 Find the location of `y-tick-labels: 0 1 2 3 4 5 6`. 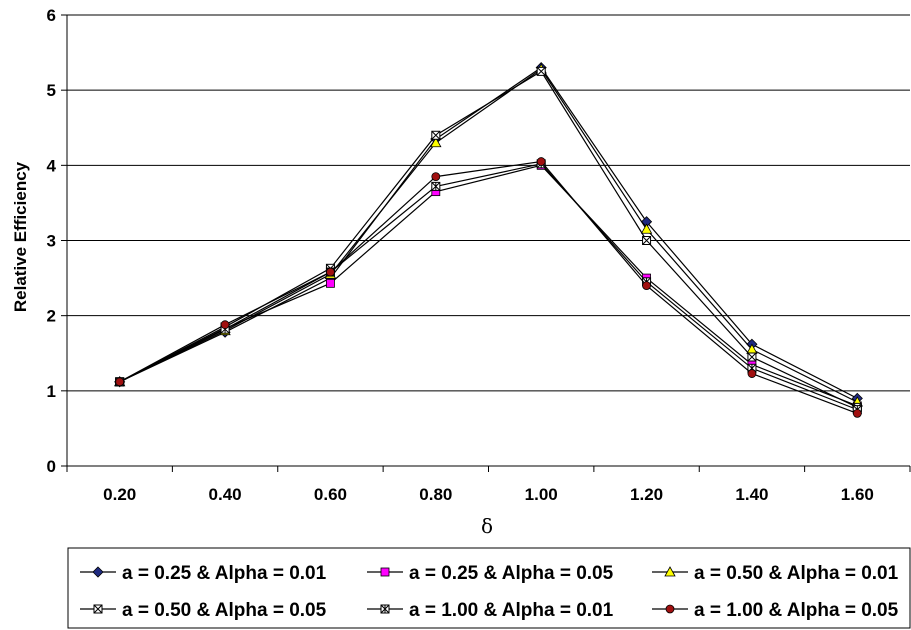

y-tick-labels: 0 1 2 3 4 5 6 is located at coordinates (52, 241).